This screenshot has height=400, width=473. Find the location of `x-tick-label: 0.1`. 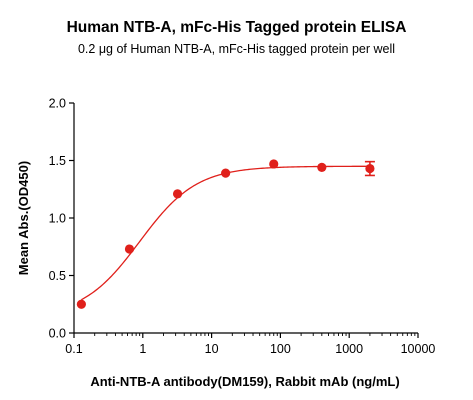

x-tick-label: 0.1 is located at coordinates (73, 349).